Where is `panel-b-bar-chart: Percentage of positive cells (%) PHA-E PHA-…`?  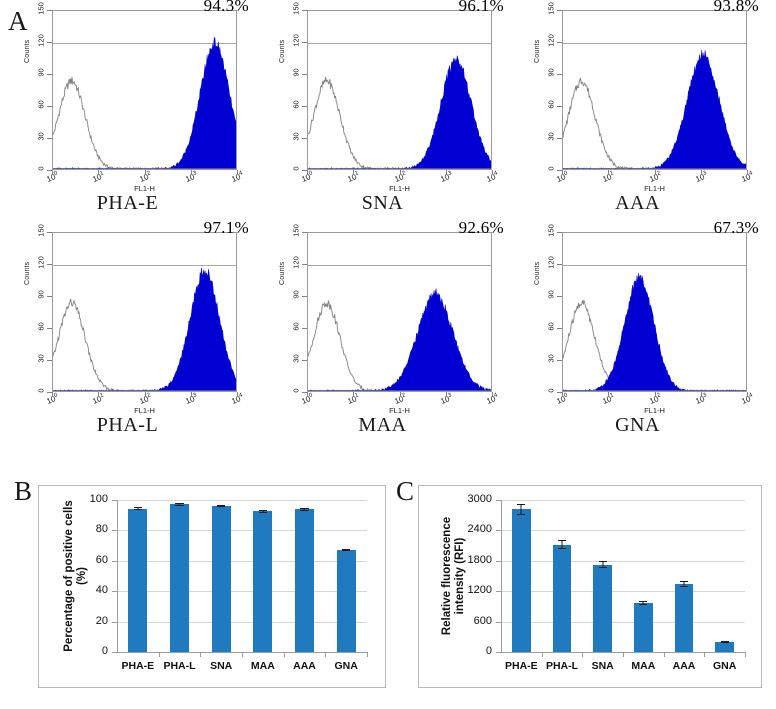
panel-b-bar-chart: Percentage of positive cells (%) PHA-E PHA-… is located at coordinates (212, 586).